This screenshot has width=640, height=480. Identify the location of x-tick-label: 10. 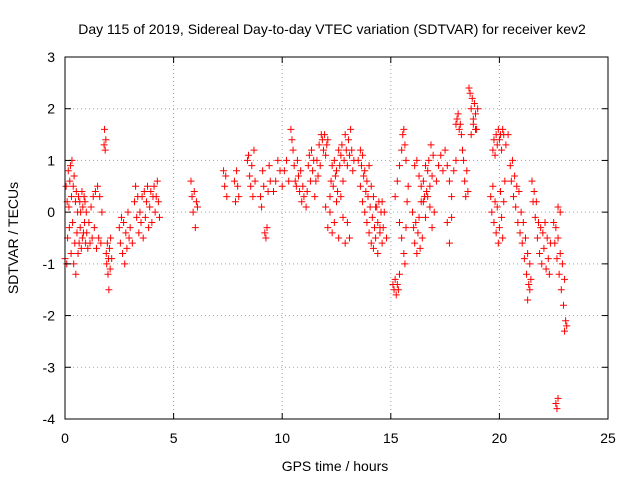
(282, 438).